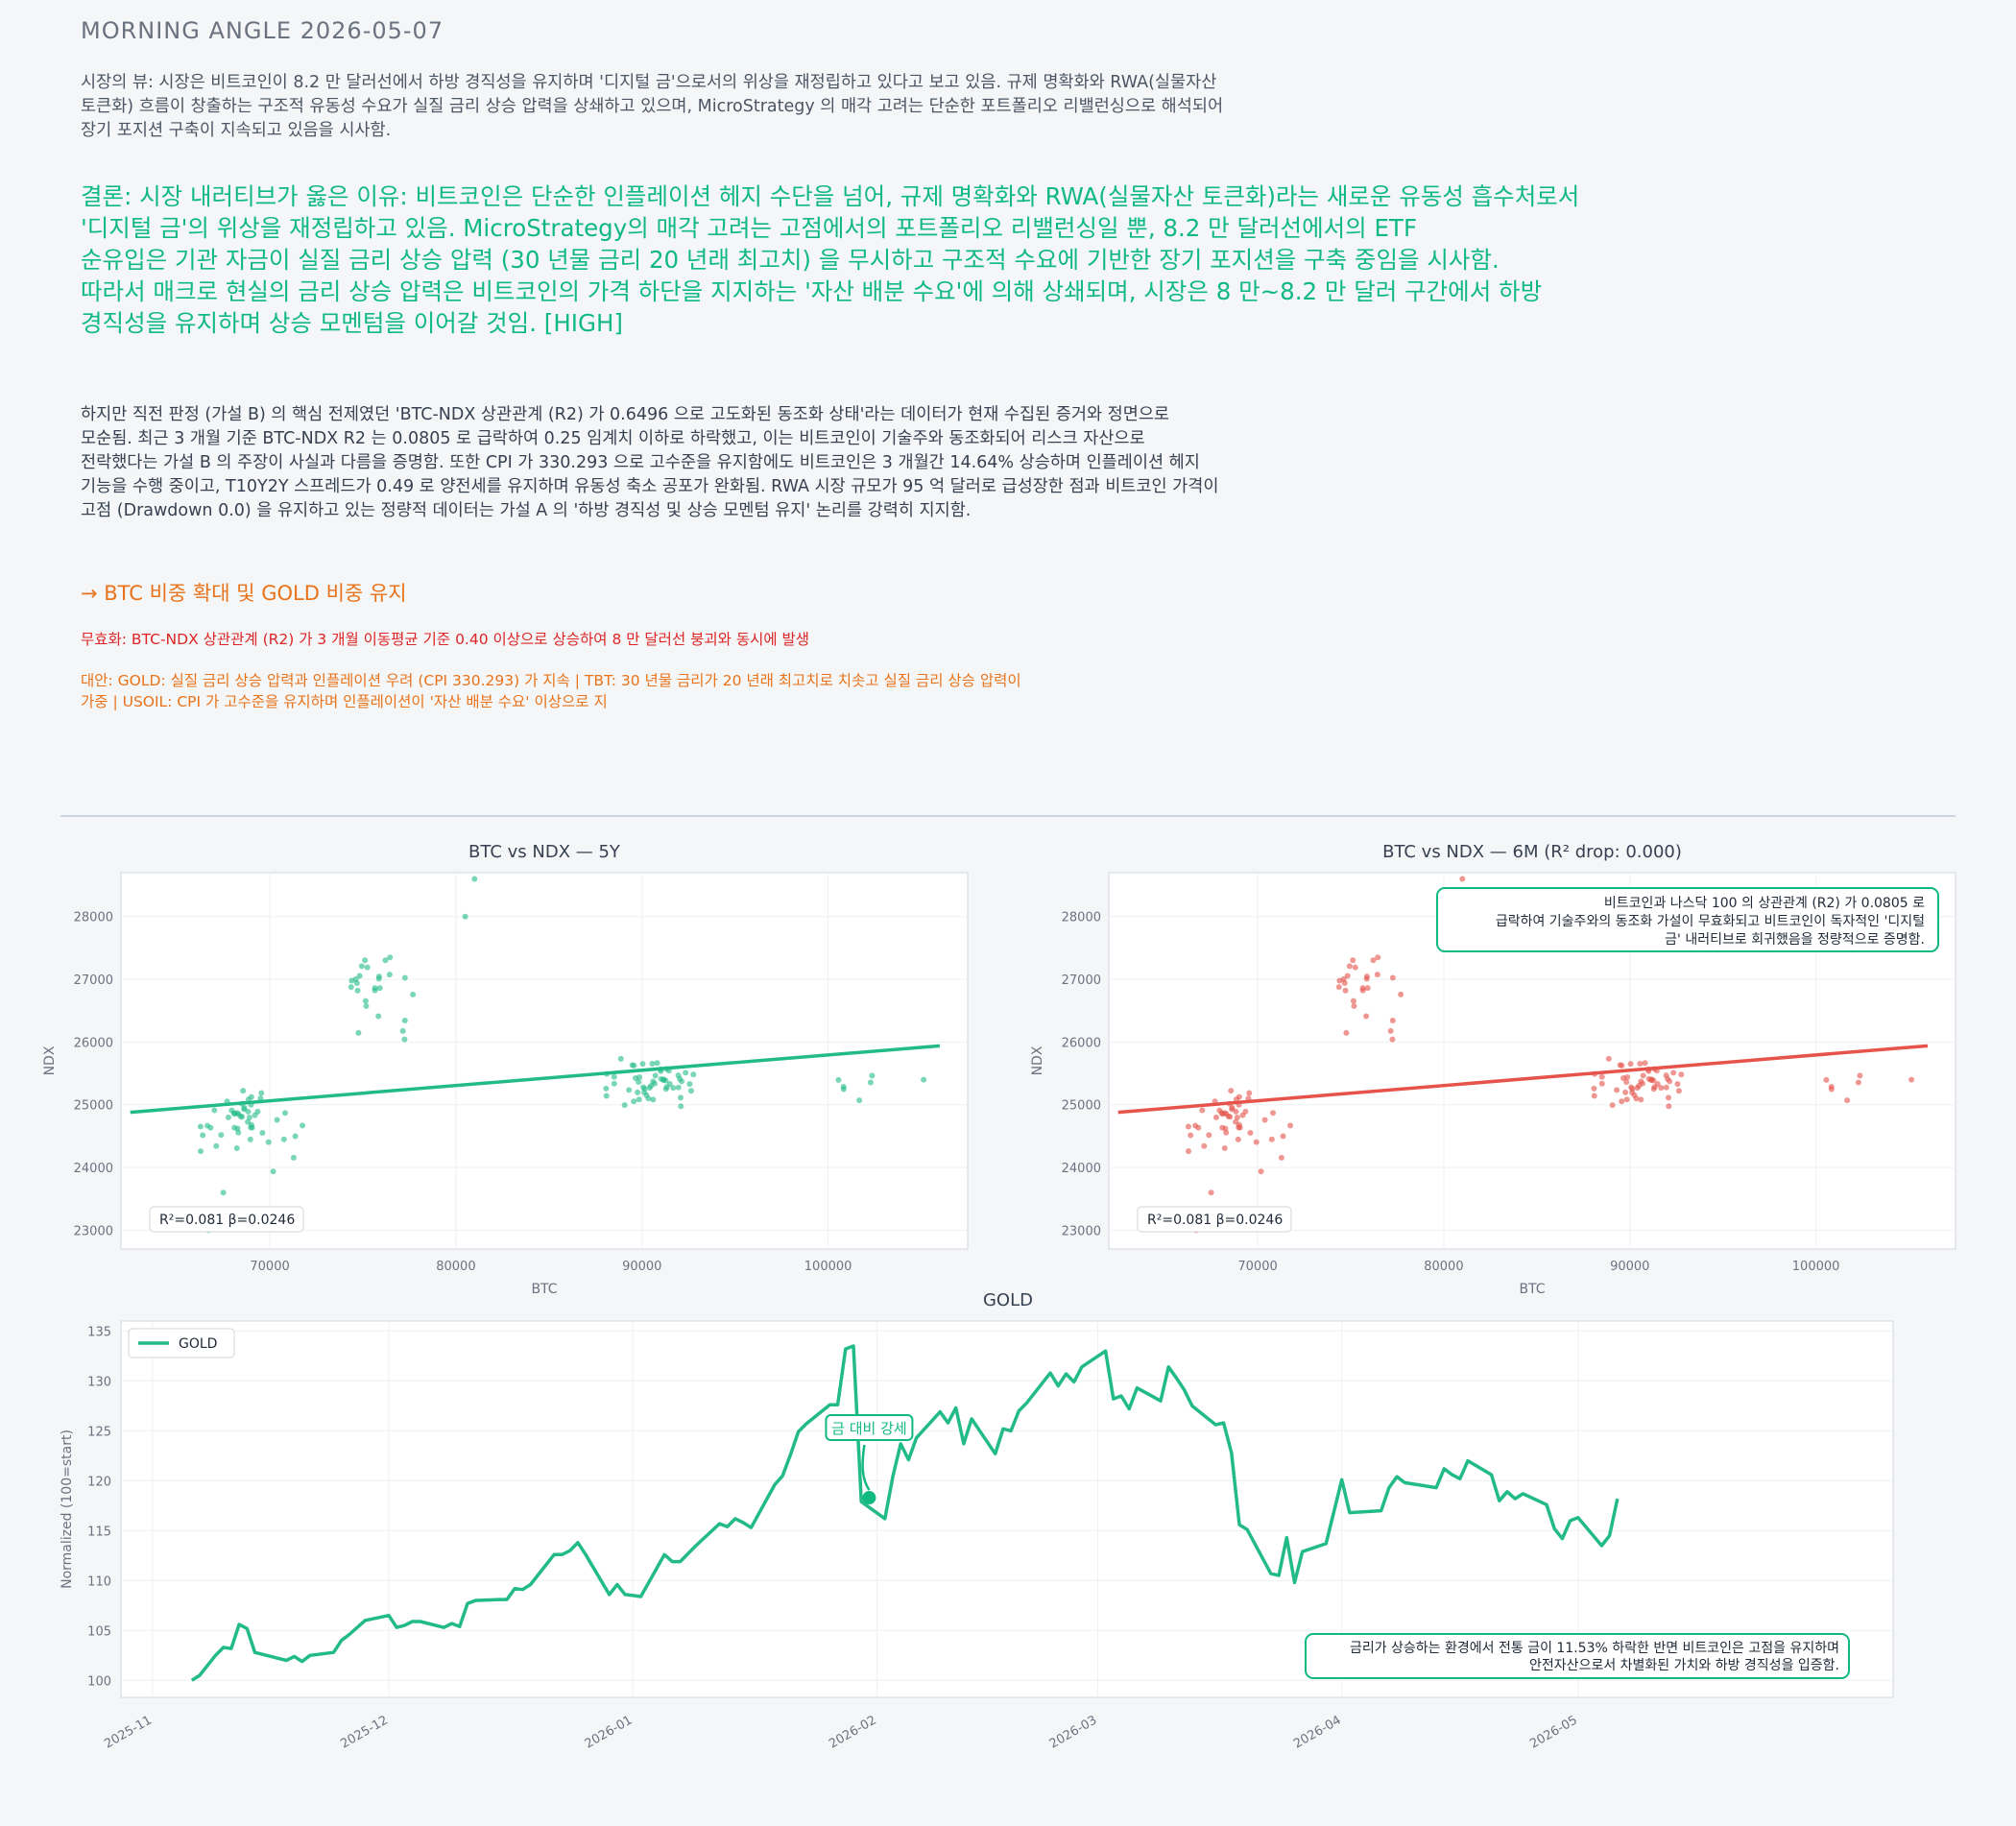 This screenshot has width=2016, height=1826. Describe the element at coordinates (128, 1732) in the screenshot. I see `x-tick-label: 2025-11` at that location.